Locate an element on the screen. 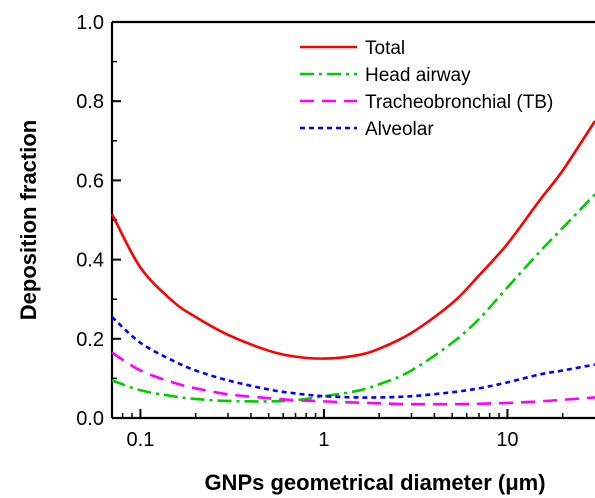 This screenshot has width=595, height=498. y-tick-label: 1.0 is located at coordinates (90, 23).